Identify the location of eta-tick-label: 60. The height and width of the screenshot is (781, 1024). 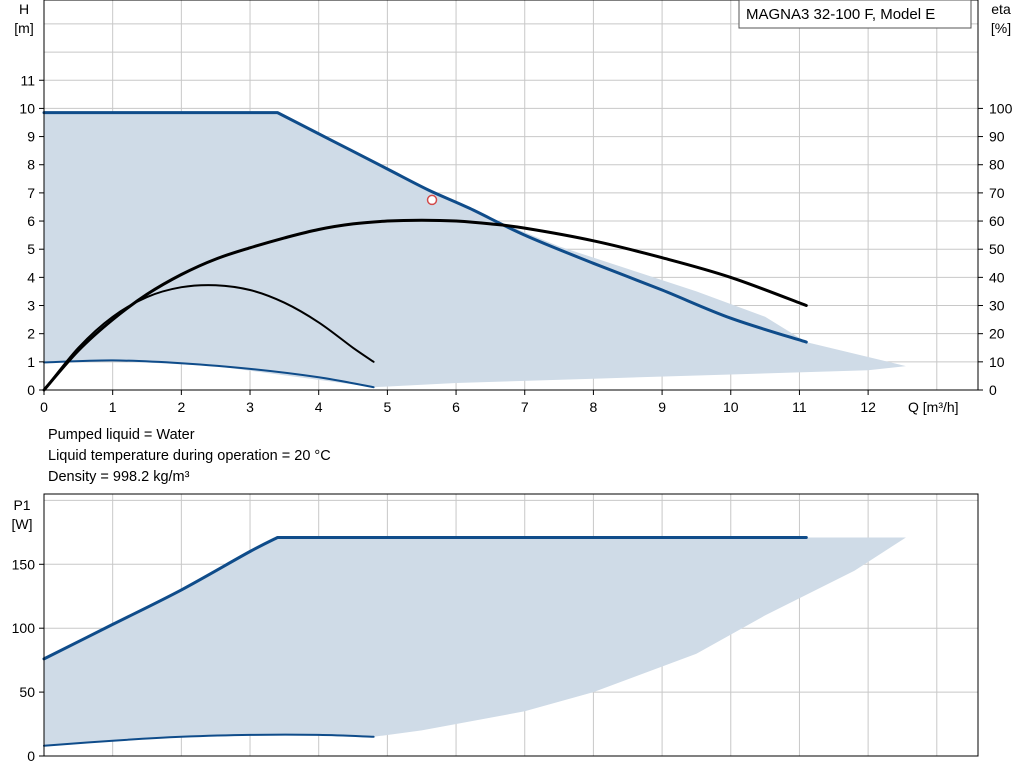
(997, 221).